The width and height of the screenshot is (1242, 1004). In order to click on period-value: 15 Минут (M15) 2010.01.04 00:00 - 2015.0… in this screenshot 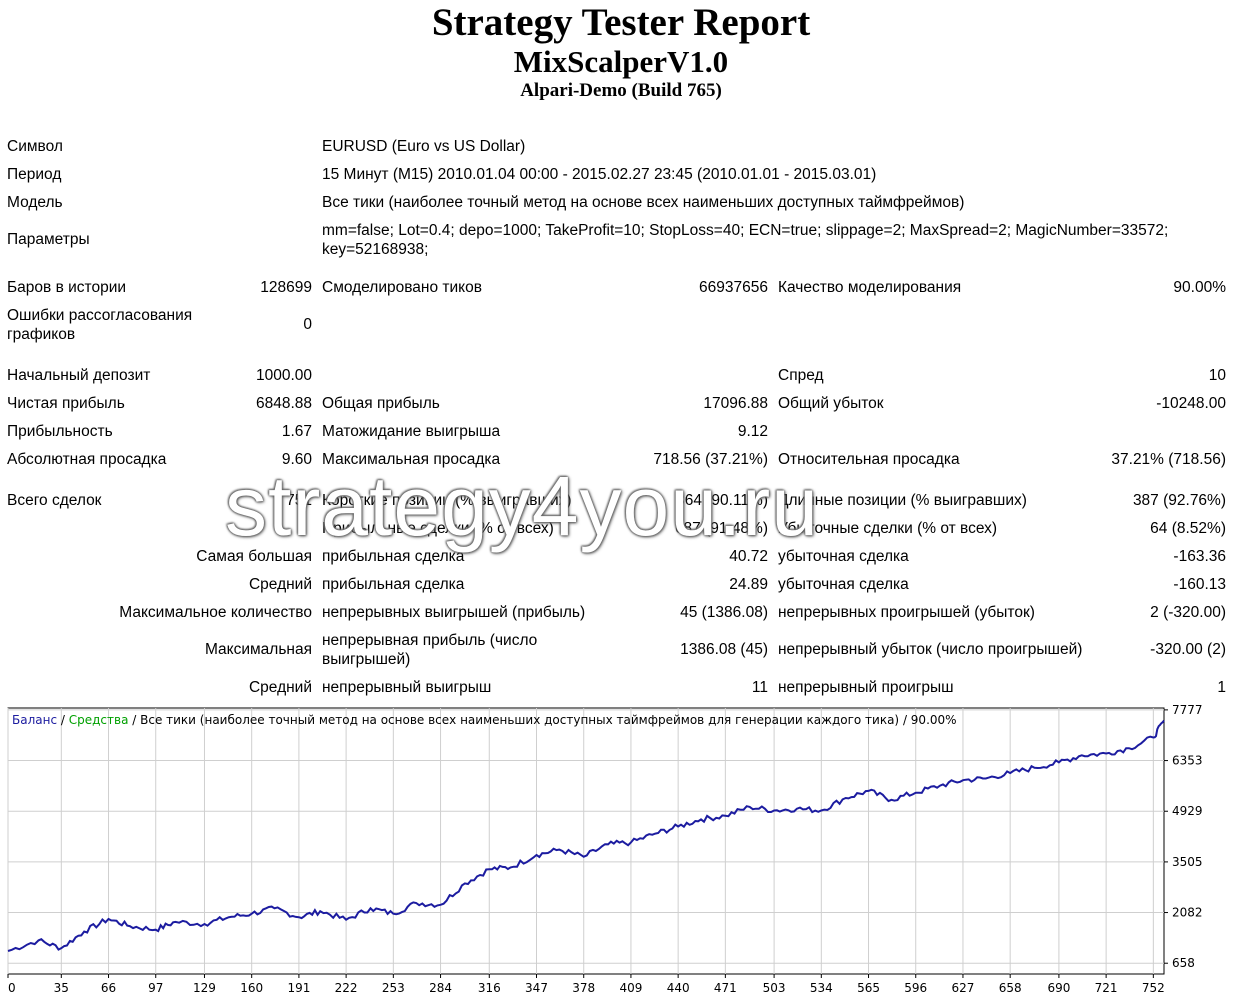, I will do `click(599, 174)`.